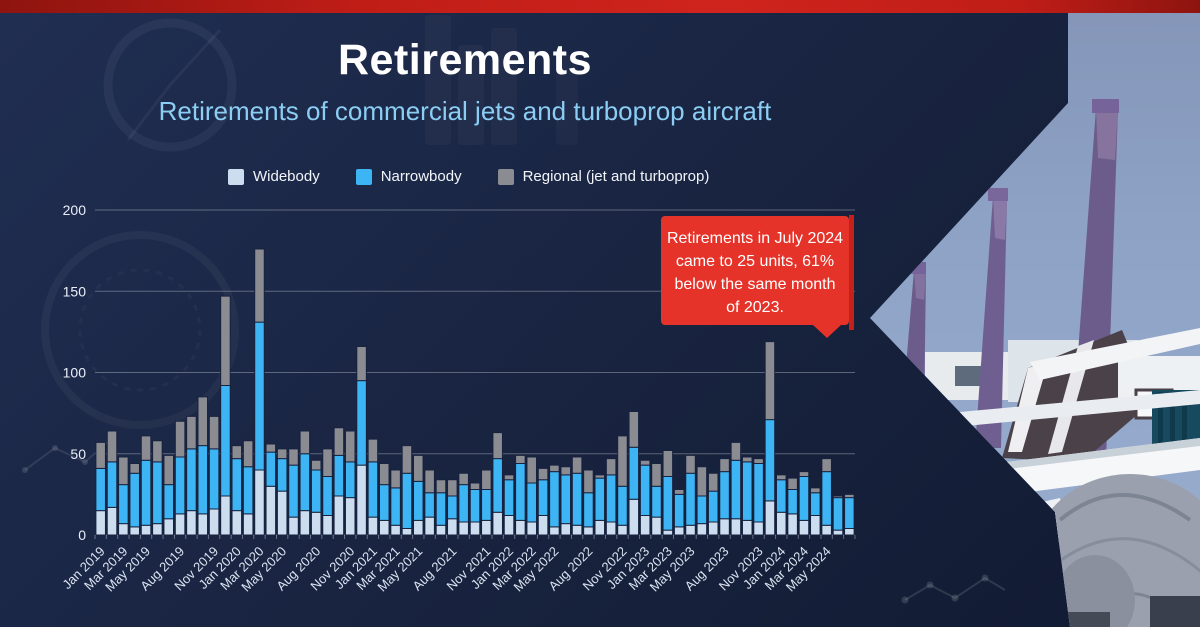  Describe the element at coordinates (78, 454) in the screenshot. I see `svg-text: 50` at that location.